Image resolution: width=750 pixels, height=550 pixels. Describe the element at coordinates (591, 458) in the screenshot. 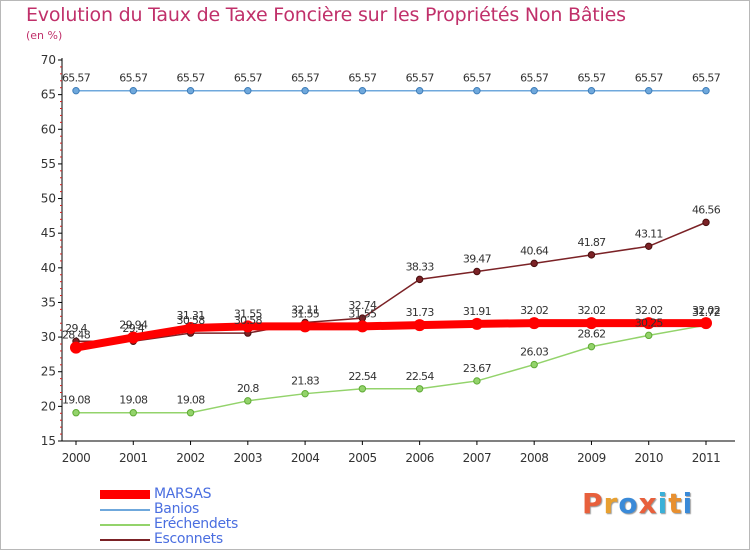

I see `x-tick-label: 2009` at that location.